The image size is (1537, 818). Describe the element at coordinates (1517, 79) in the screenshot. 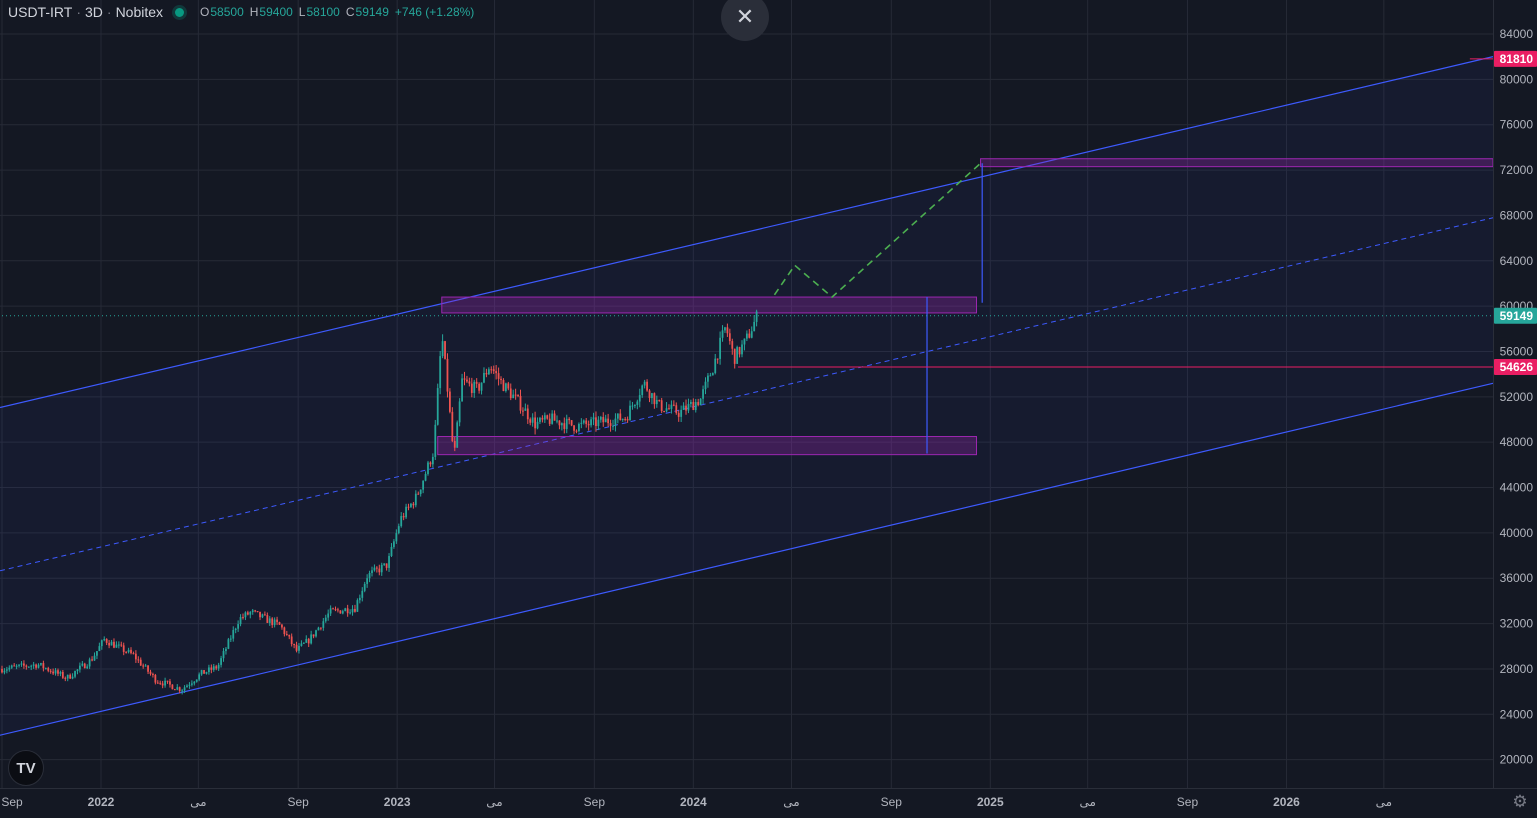

I see `price-tick-label: 80000` at that location.